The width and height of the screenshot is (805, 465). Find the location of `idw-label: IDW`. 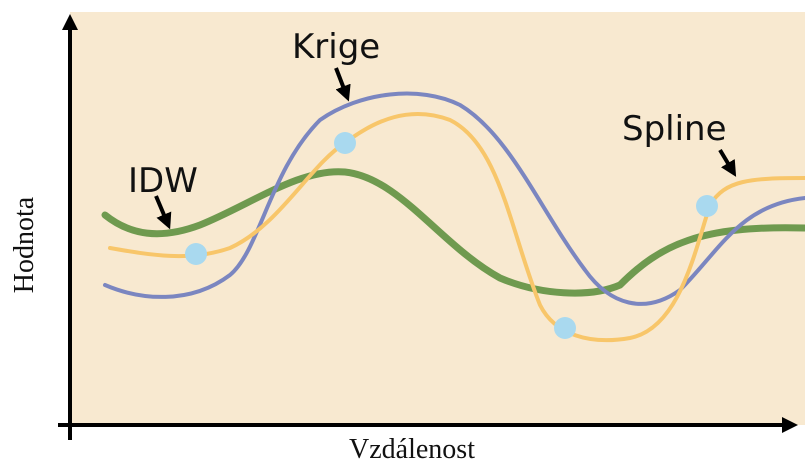

idw-label: IDW is located at coordinates (163, 181).